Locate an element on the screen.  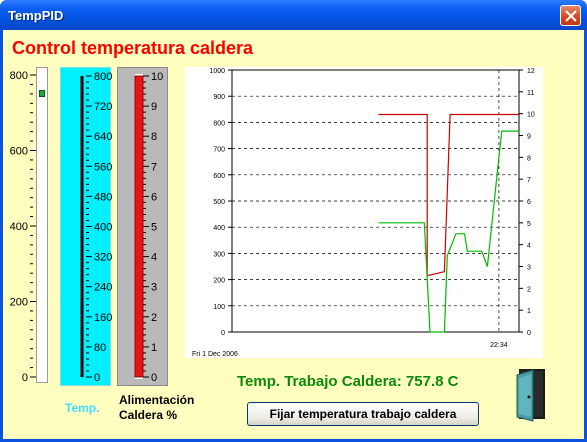
thermometer-tick-label: 560 is located at coordinates (103, 167).